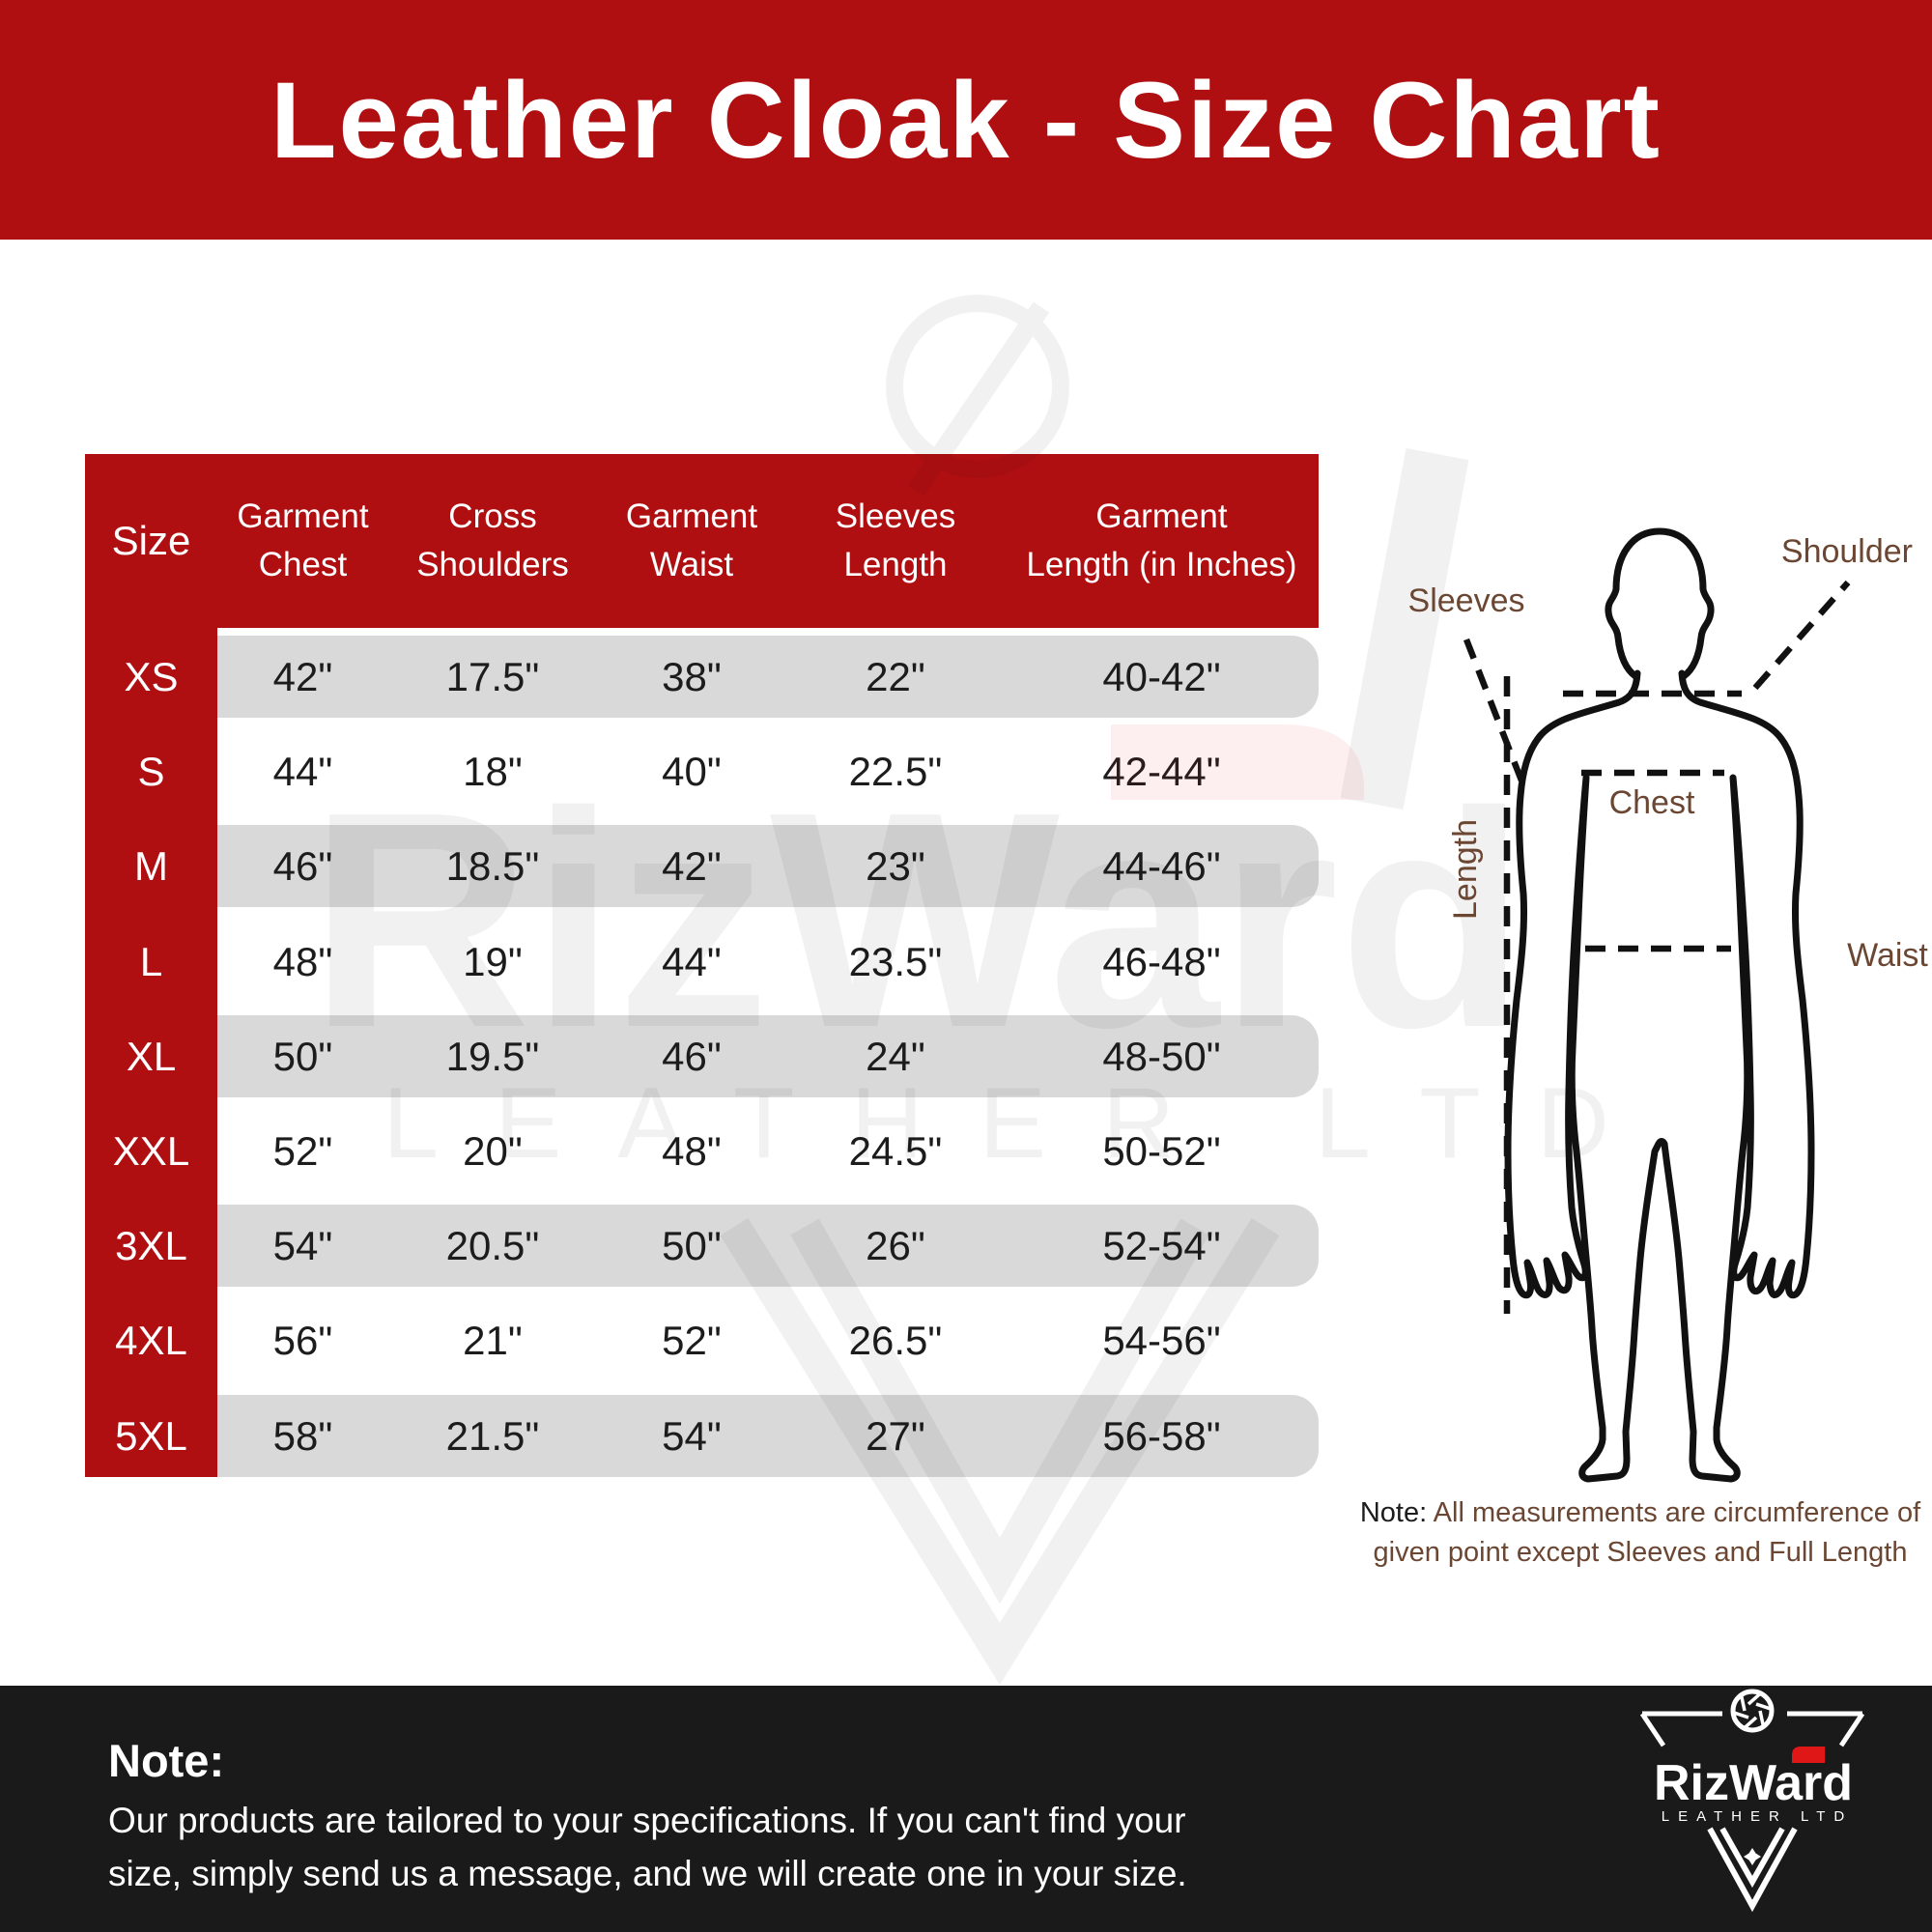  I want to click on body-outline, so click(1659, 1005).